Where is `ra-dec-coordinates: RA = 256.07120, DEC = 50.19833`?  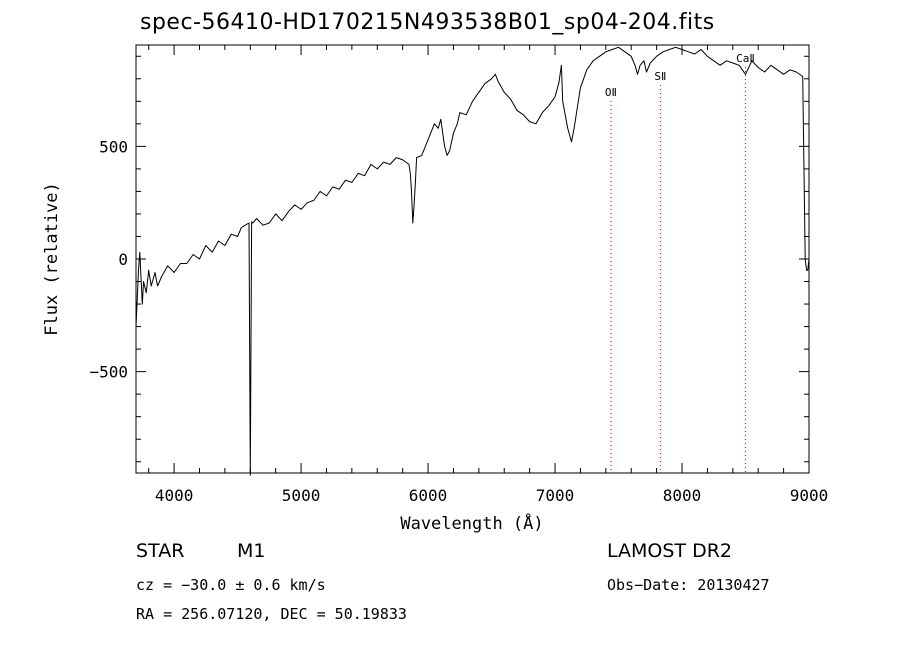 ra-dec-coordinates: RA = 256.07120, DEC = 50.19833 is located at coordinates (271, 614).